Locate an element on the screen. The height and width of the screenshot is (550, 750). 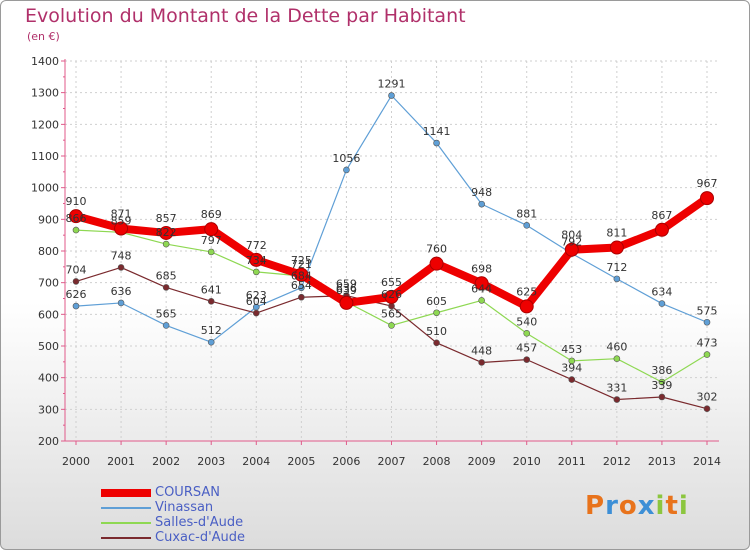
x-tick-label: 2009 is located at coordinates (482, 461).